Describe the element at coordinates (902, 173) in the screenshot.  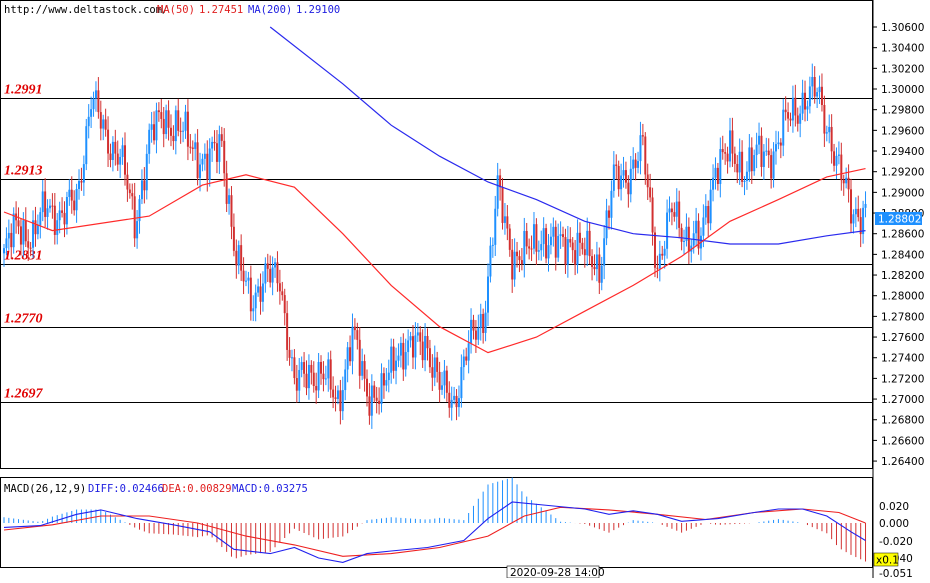
I see `price-tick-7: 1.29200` at that location.